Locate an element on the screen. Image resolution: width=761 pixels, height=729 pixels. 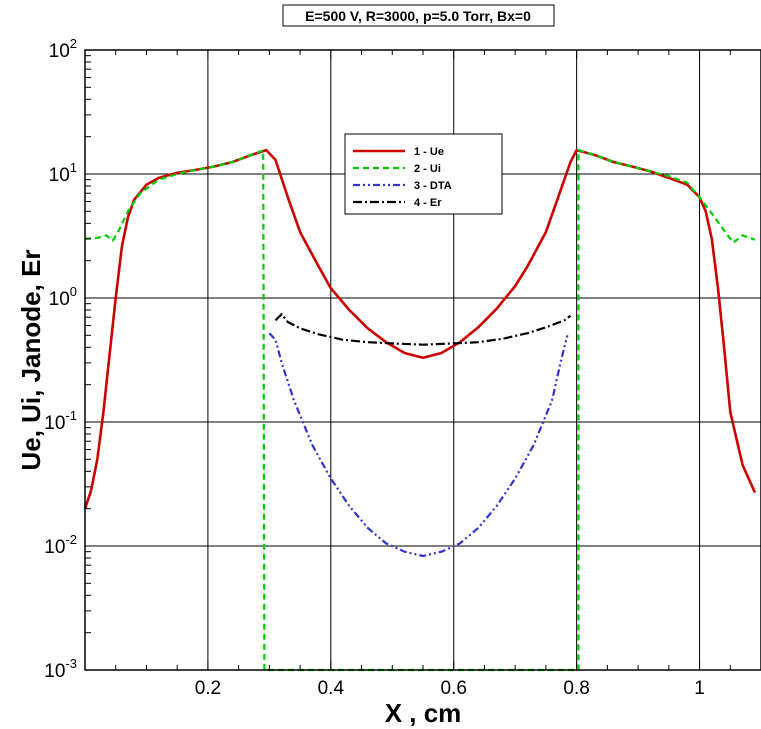
legend: 1 - Ue 2 - Ui 3 - DTA 4 - Er is located at coordinates (423, 174).